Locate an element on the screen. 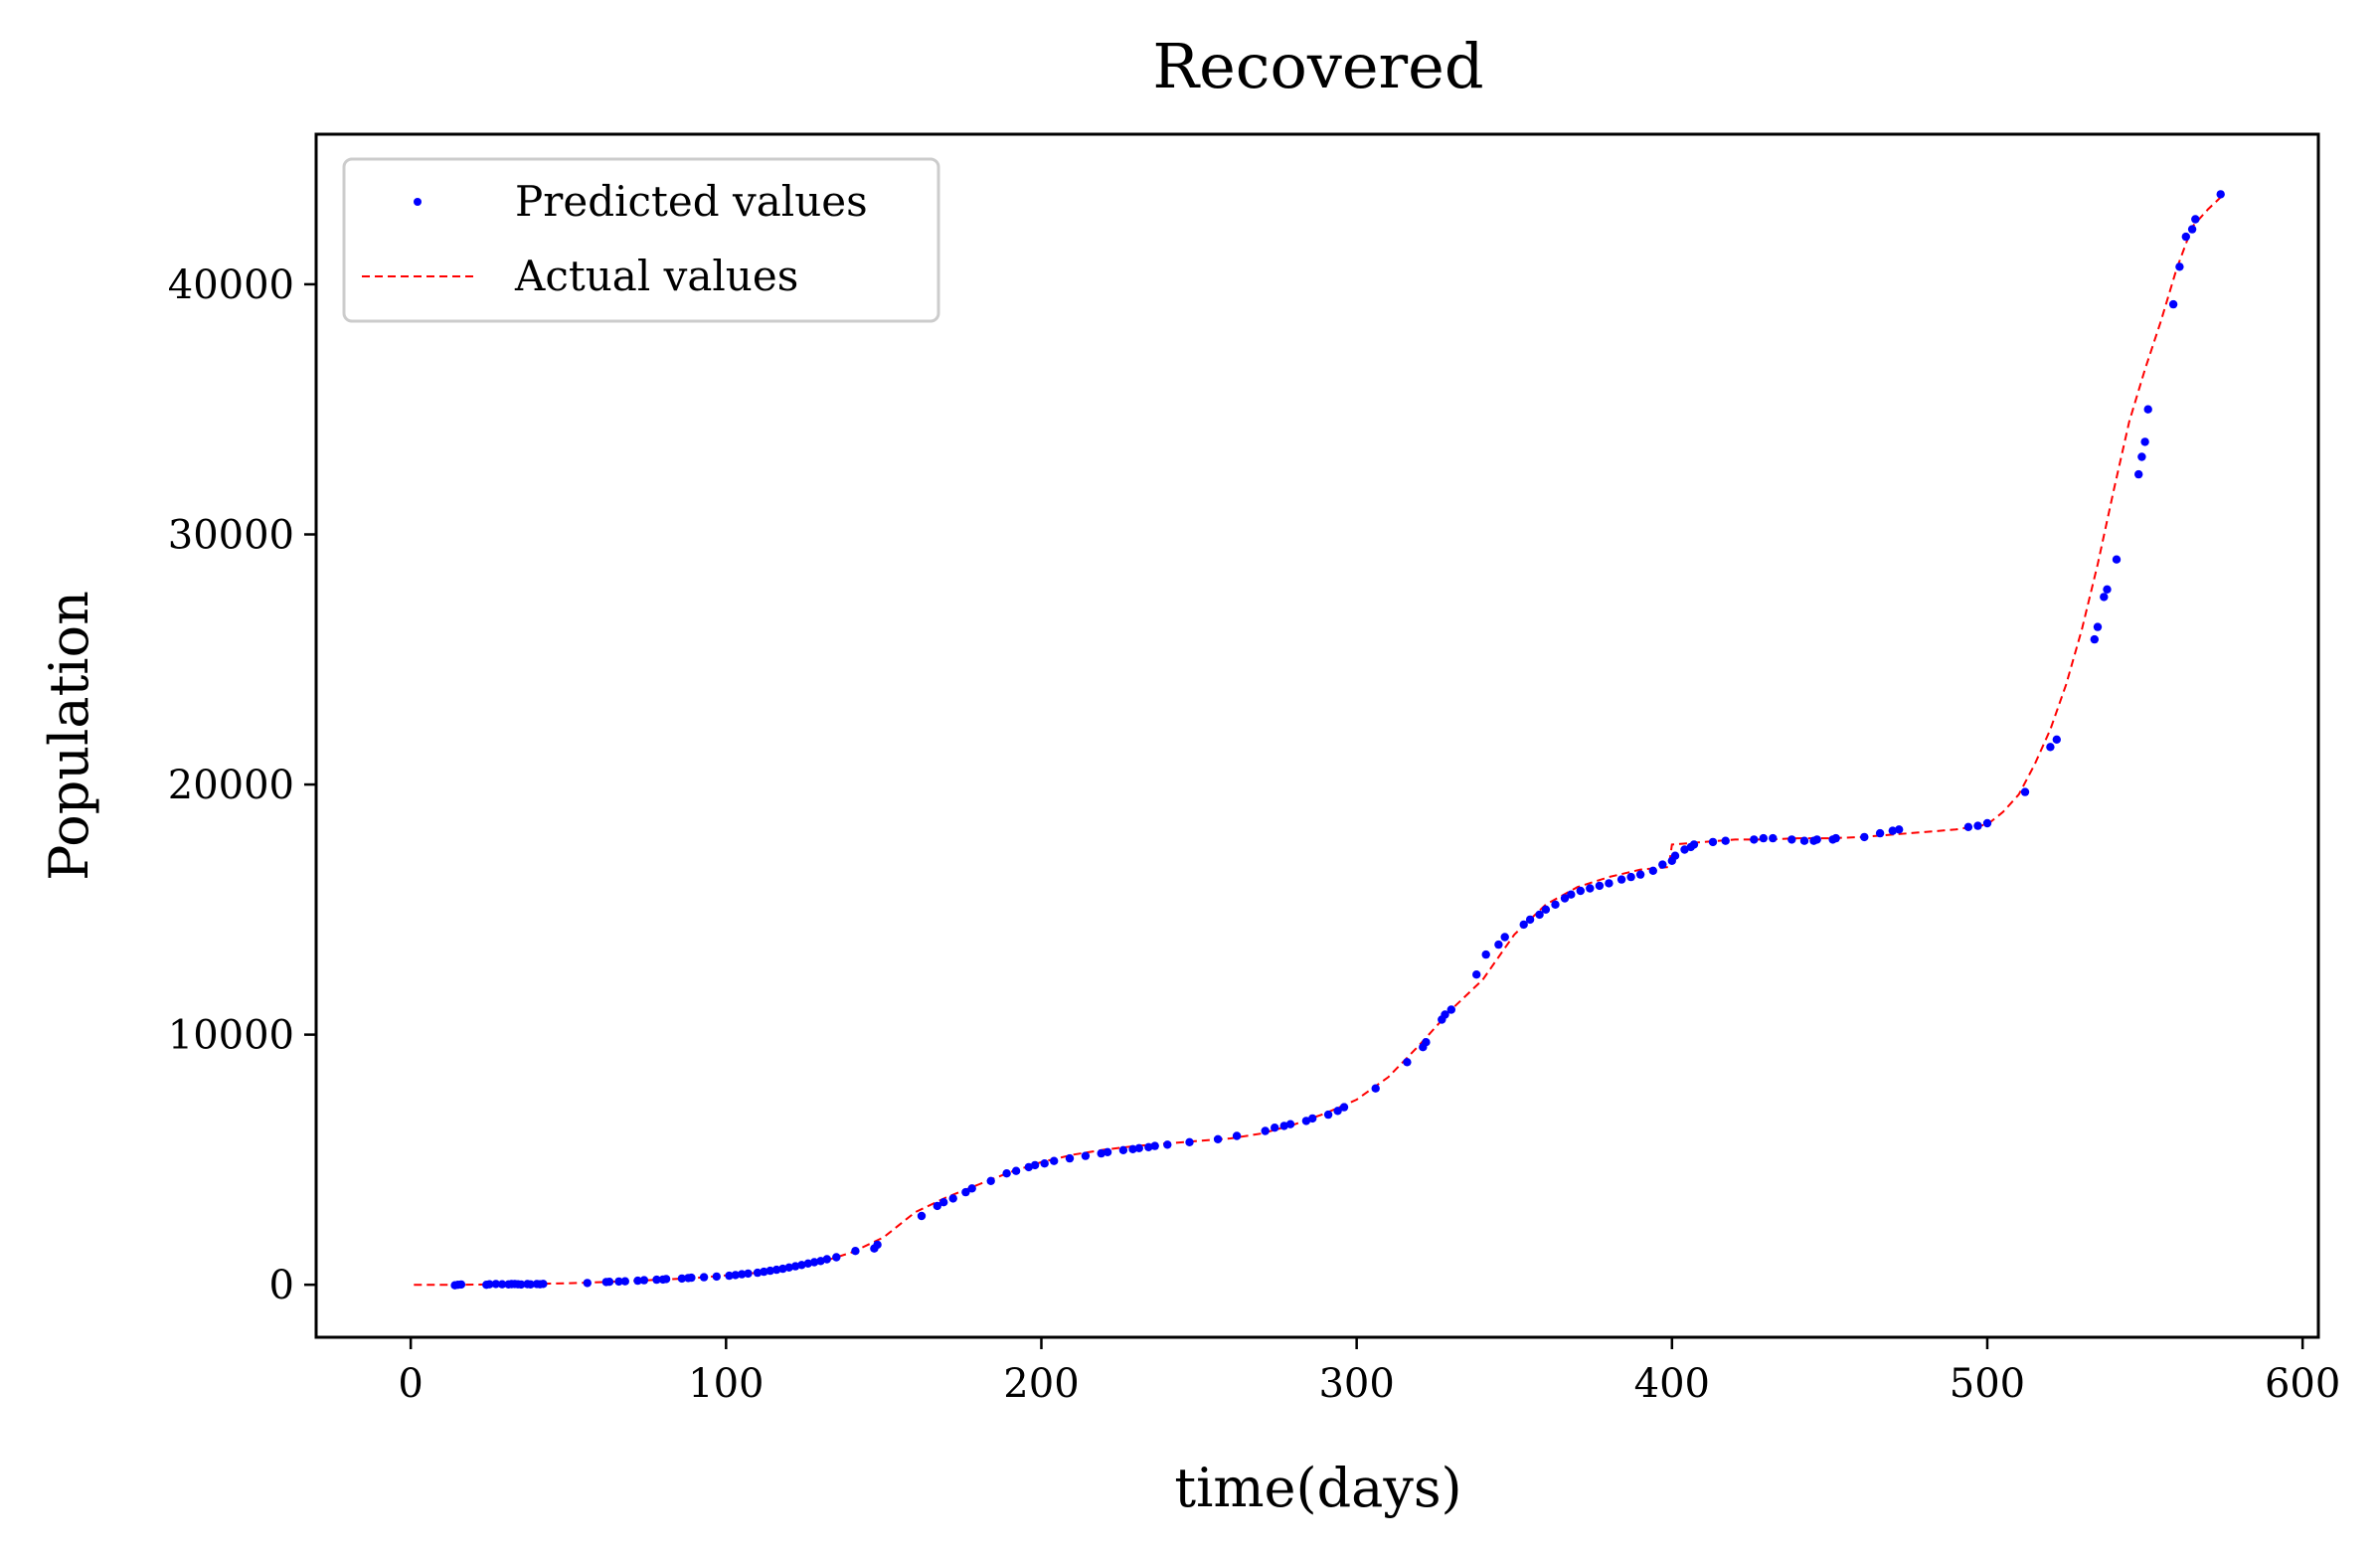 The width and height of the screenshot is (2380, 1557). legend-box is located at coordinates (641, 240).